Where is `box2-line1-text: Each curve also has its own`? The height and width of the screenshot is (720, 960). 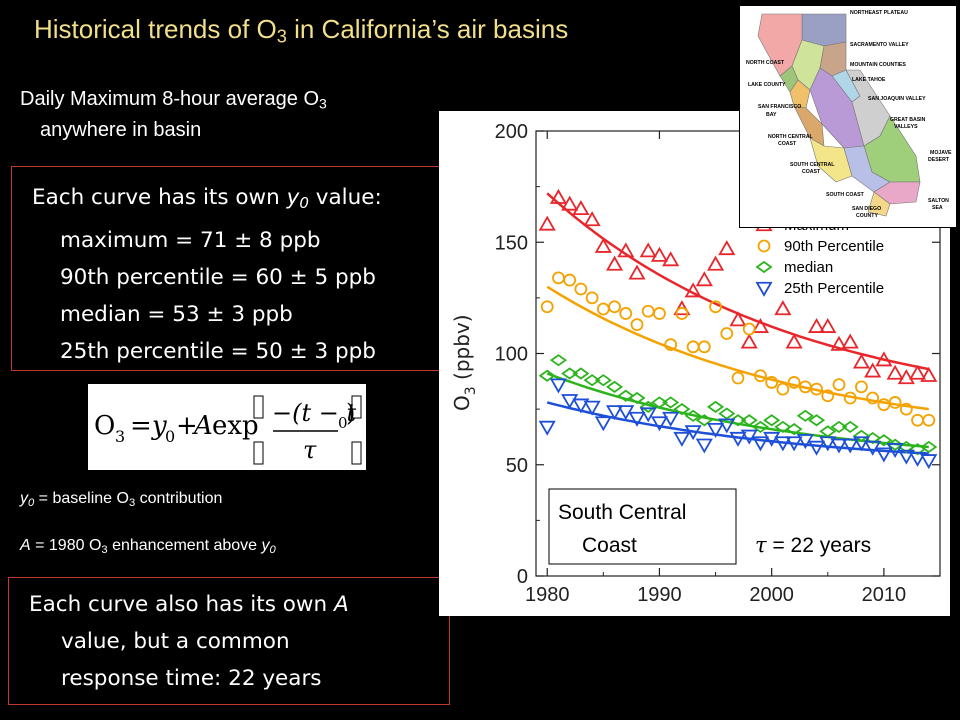
box2-line1-text: Each curve also has its own is located at coordinates (181, 604).